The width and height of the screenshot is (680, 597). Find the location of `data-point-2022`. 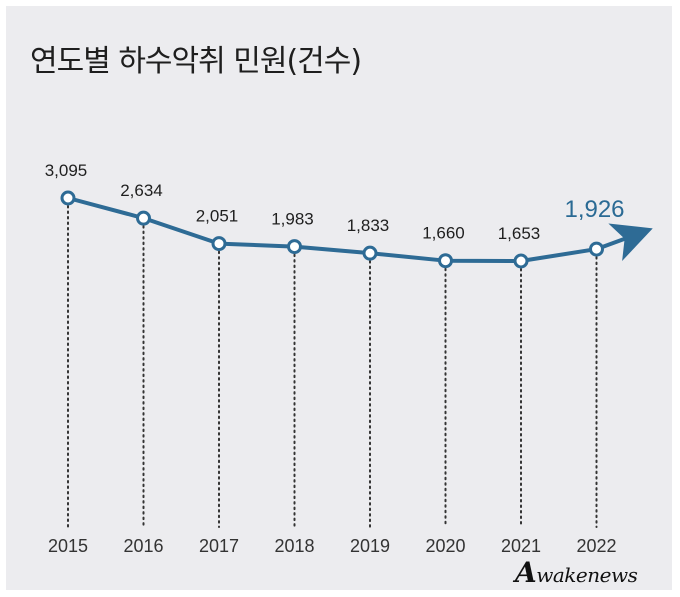

data-point-2022 is located at coordinates (596, 249).